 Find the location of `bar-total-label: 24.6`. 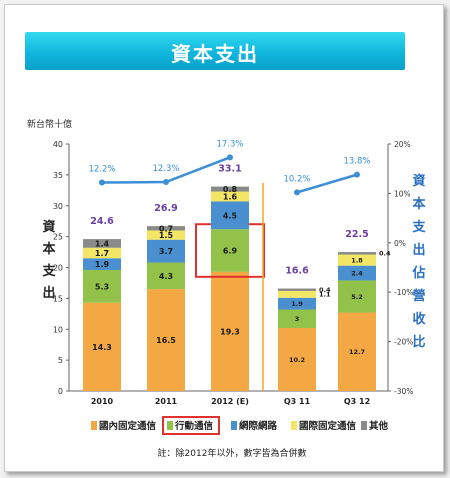

bar-total-label: 24.6 is located at coordinates (102, 221).